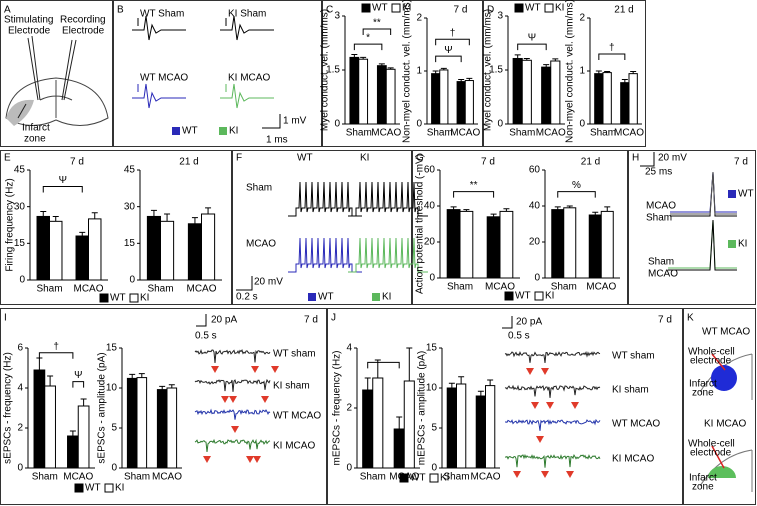 The image size is (757, 506). Describe the element at coordinates (7, 10) in the screenshot. I see `label: A` at that location.